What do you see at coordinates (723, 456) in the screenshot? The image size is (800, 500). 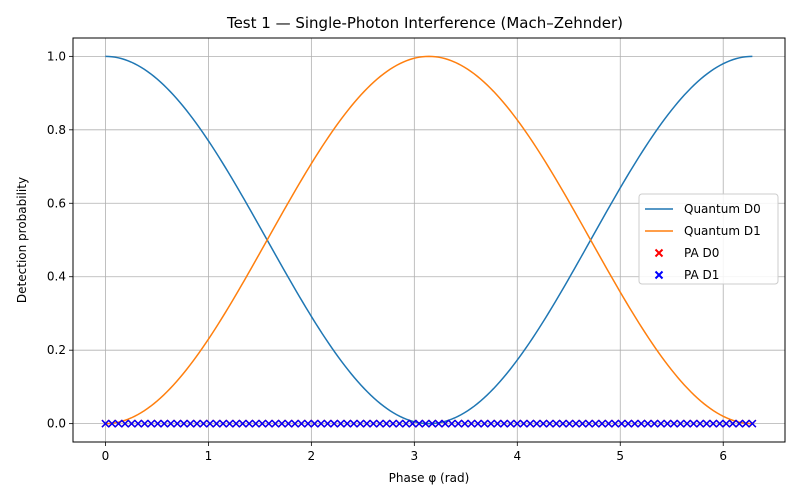 I see `x-tick-label: 6` at bounding box center [723, 456].